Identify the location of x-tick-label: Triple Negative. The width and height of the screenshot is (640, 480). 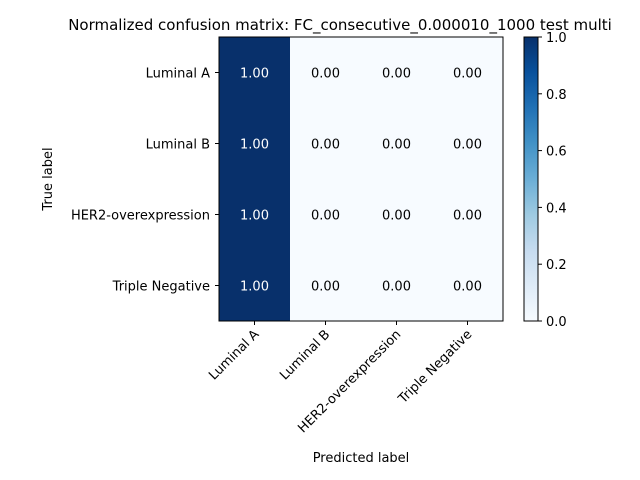
(435, 367).